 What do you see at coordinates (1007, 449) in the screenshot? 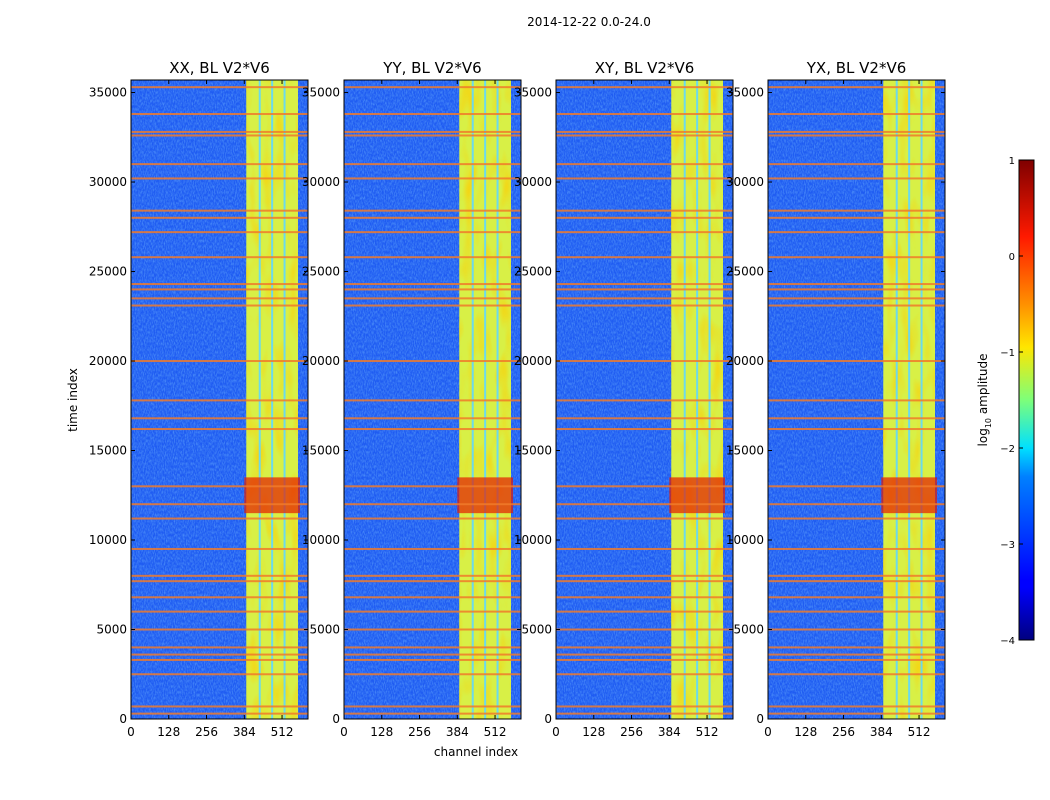
I see `colorbar-tick-label: −2` at bounding box center [1007, 449].